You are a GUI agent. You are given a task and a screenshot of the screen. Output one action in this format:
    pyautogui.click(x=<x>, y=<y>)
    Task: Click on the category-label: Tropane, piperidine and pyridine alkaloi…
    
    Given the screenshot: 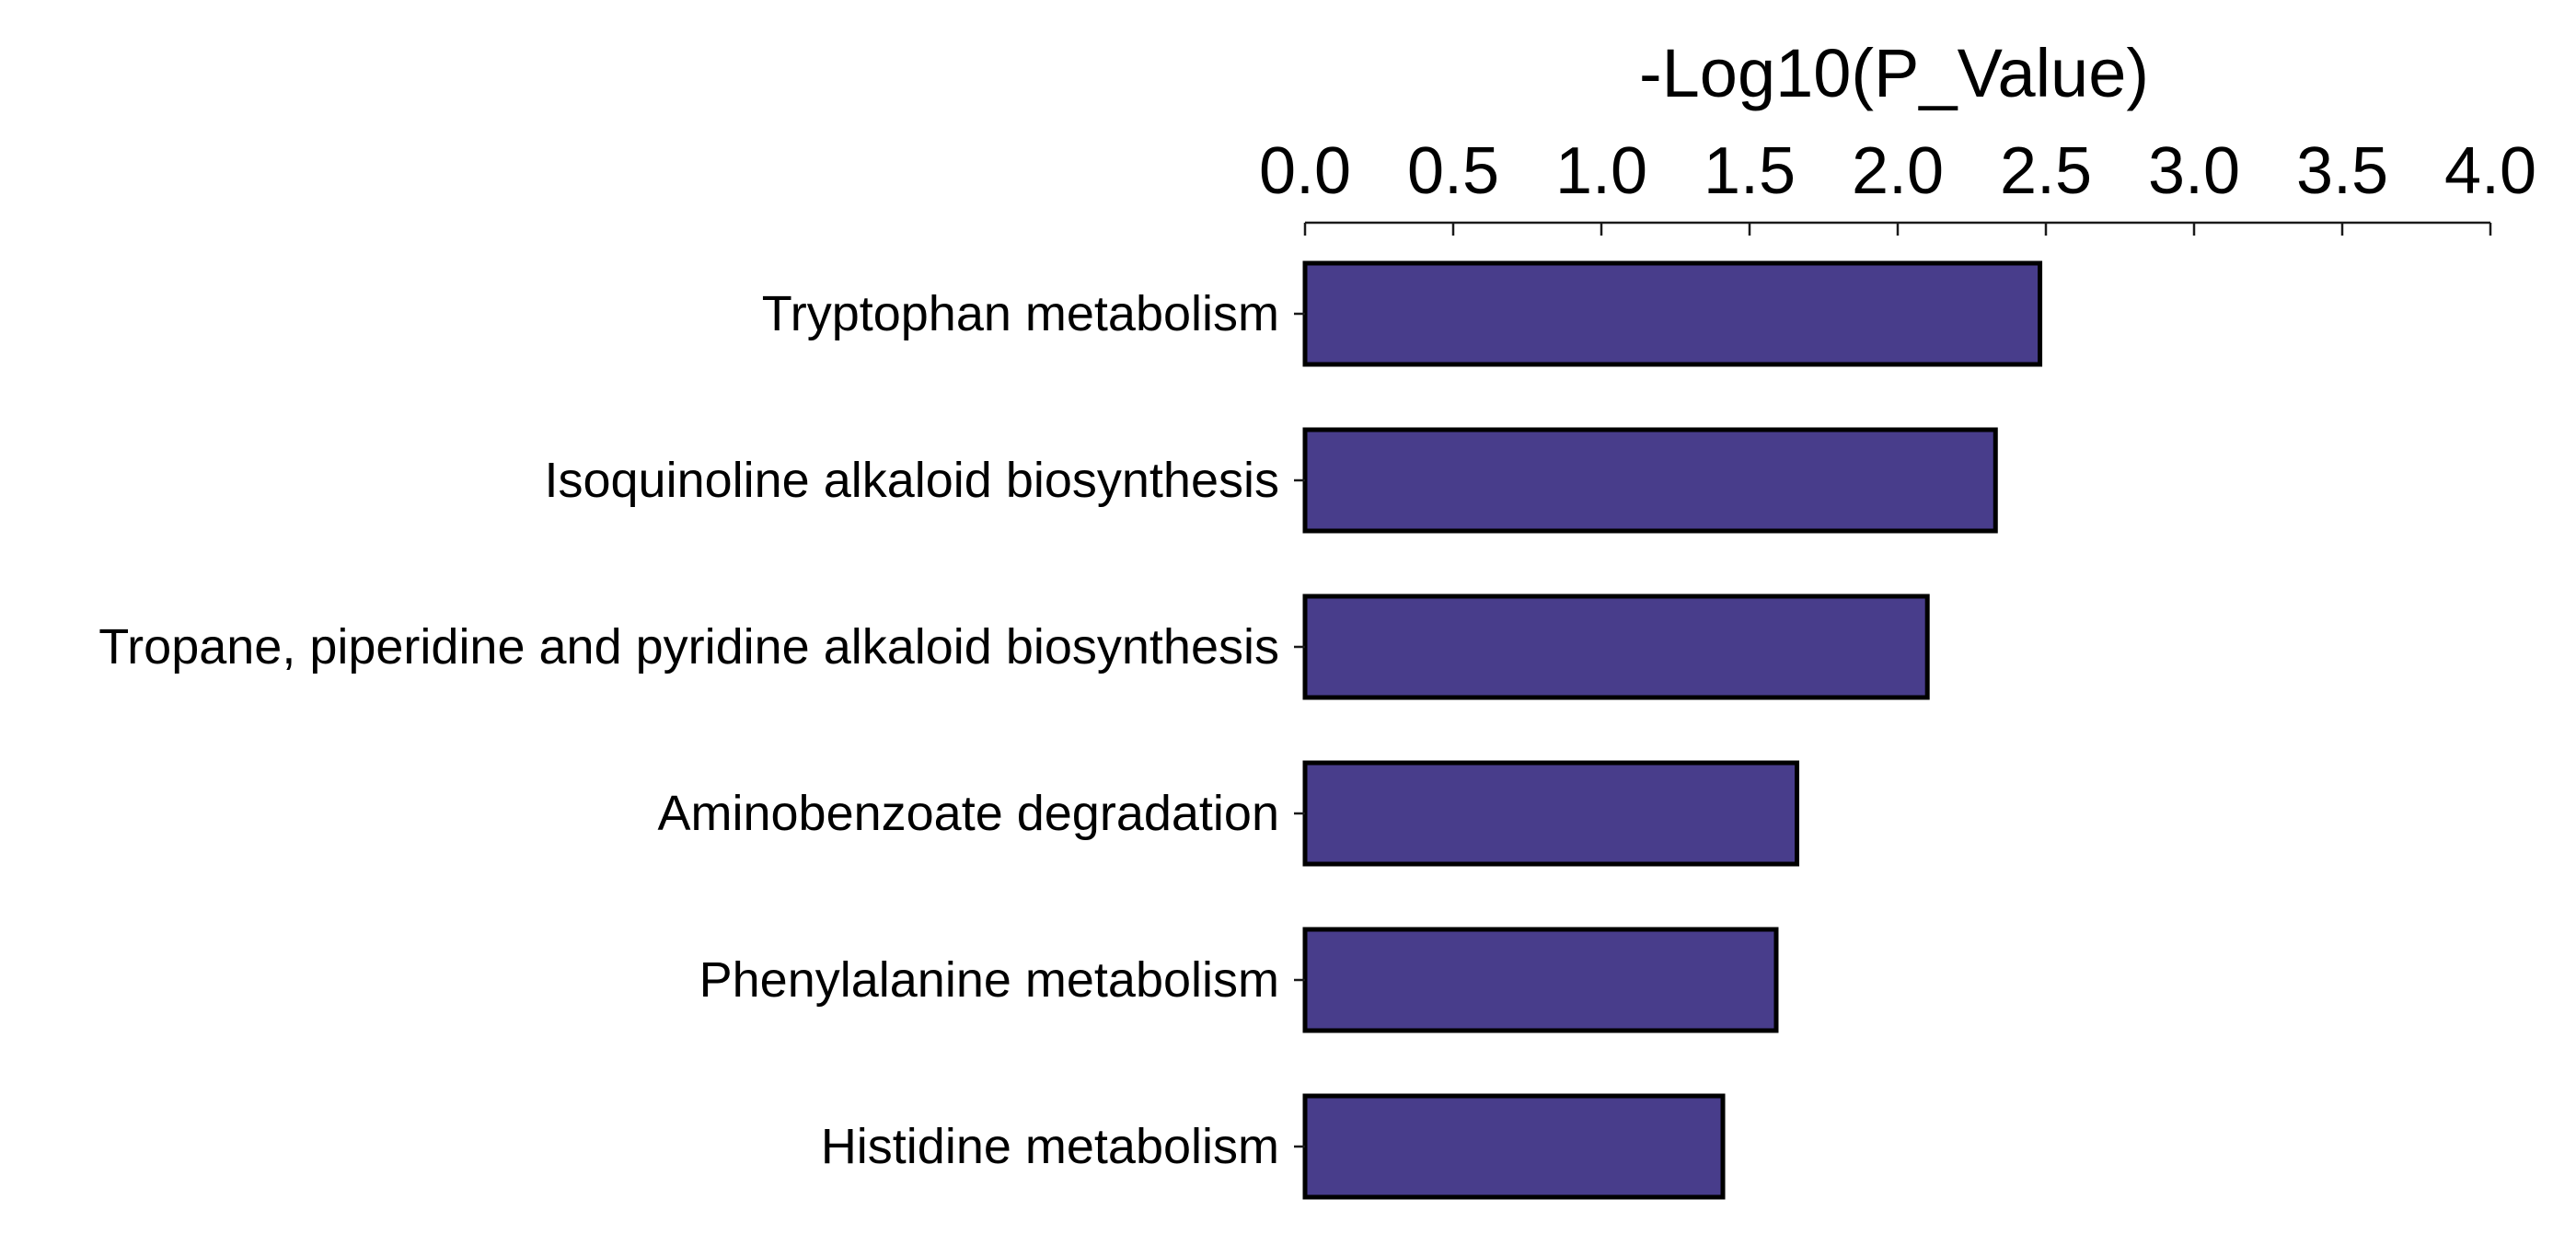 What is the action you would take?
    pyautogui.click(x=688, y=646)
    